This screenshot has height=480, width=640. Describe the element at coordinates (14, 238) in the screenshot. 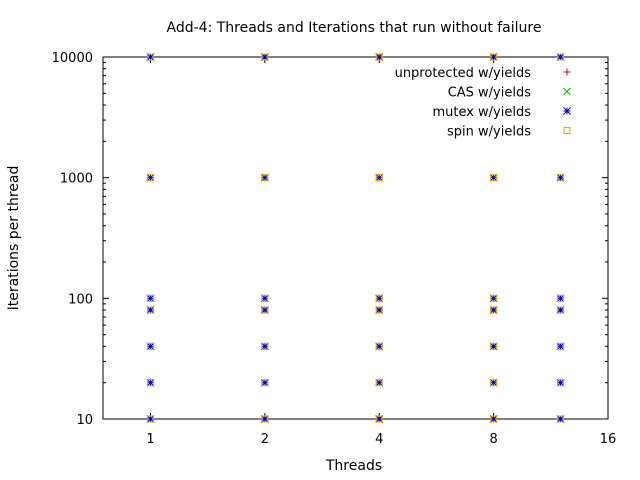

I see `y-axis-label: Iterations per thread` at that location.